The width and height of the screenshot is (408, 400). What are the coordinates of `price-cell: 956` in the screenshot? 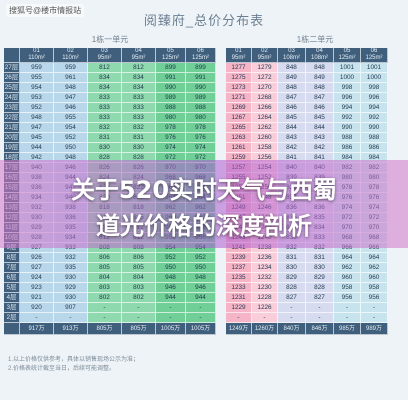 It's located at (374, 298).